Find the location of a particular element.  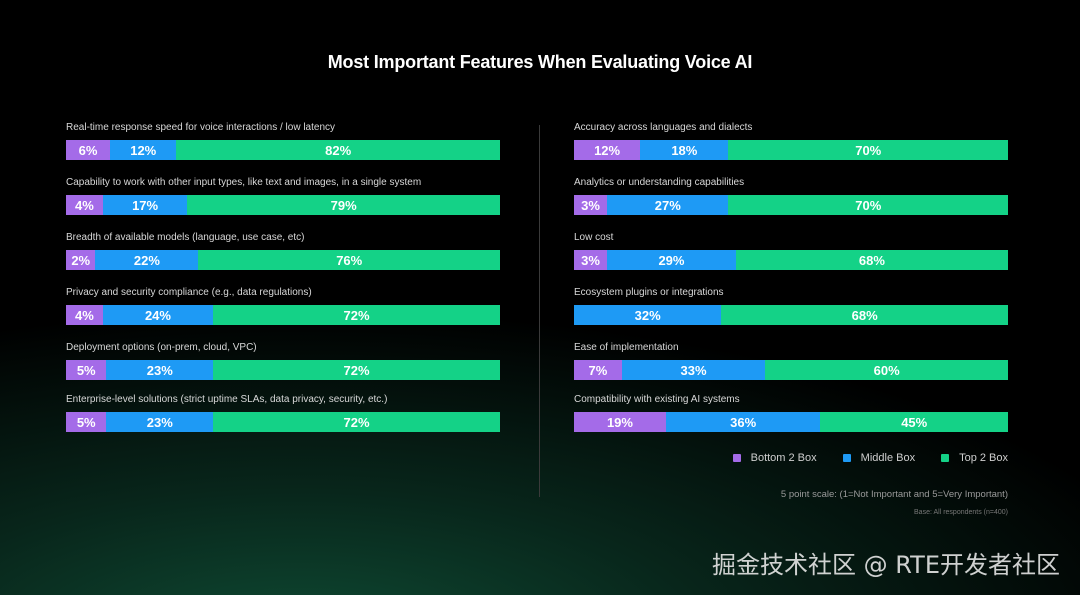

bar-segment-middle: 29% is located at coordinates (671, 260).